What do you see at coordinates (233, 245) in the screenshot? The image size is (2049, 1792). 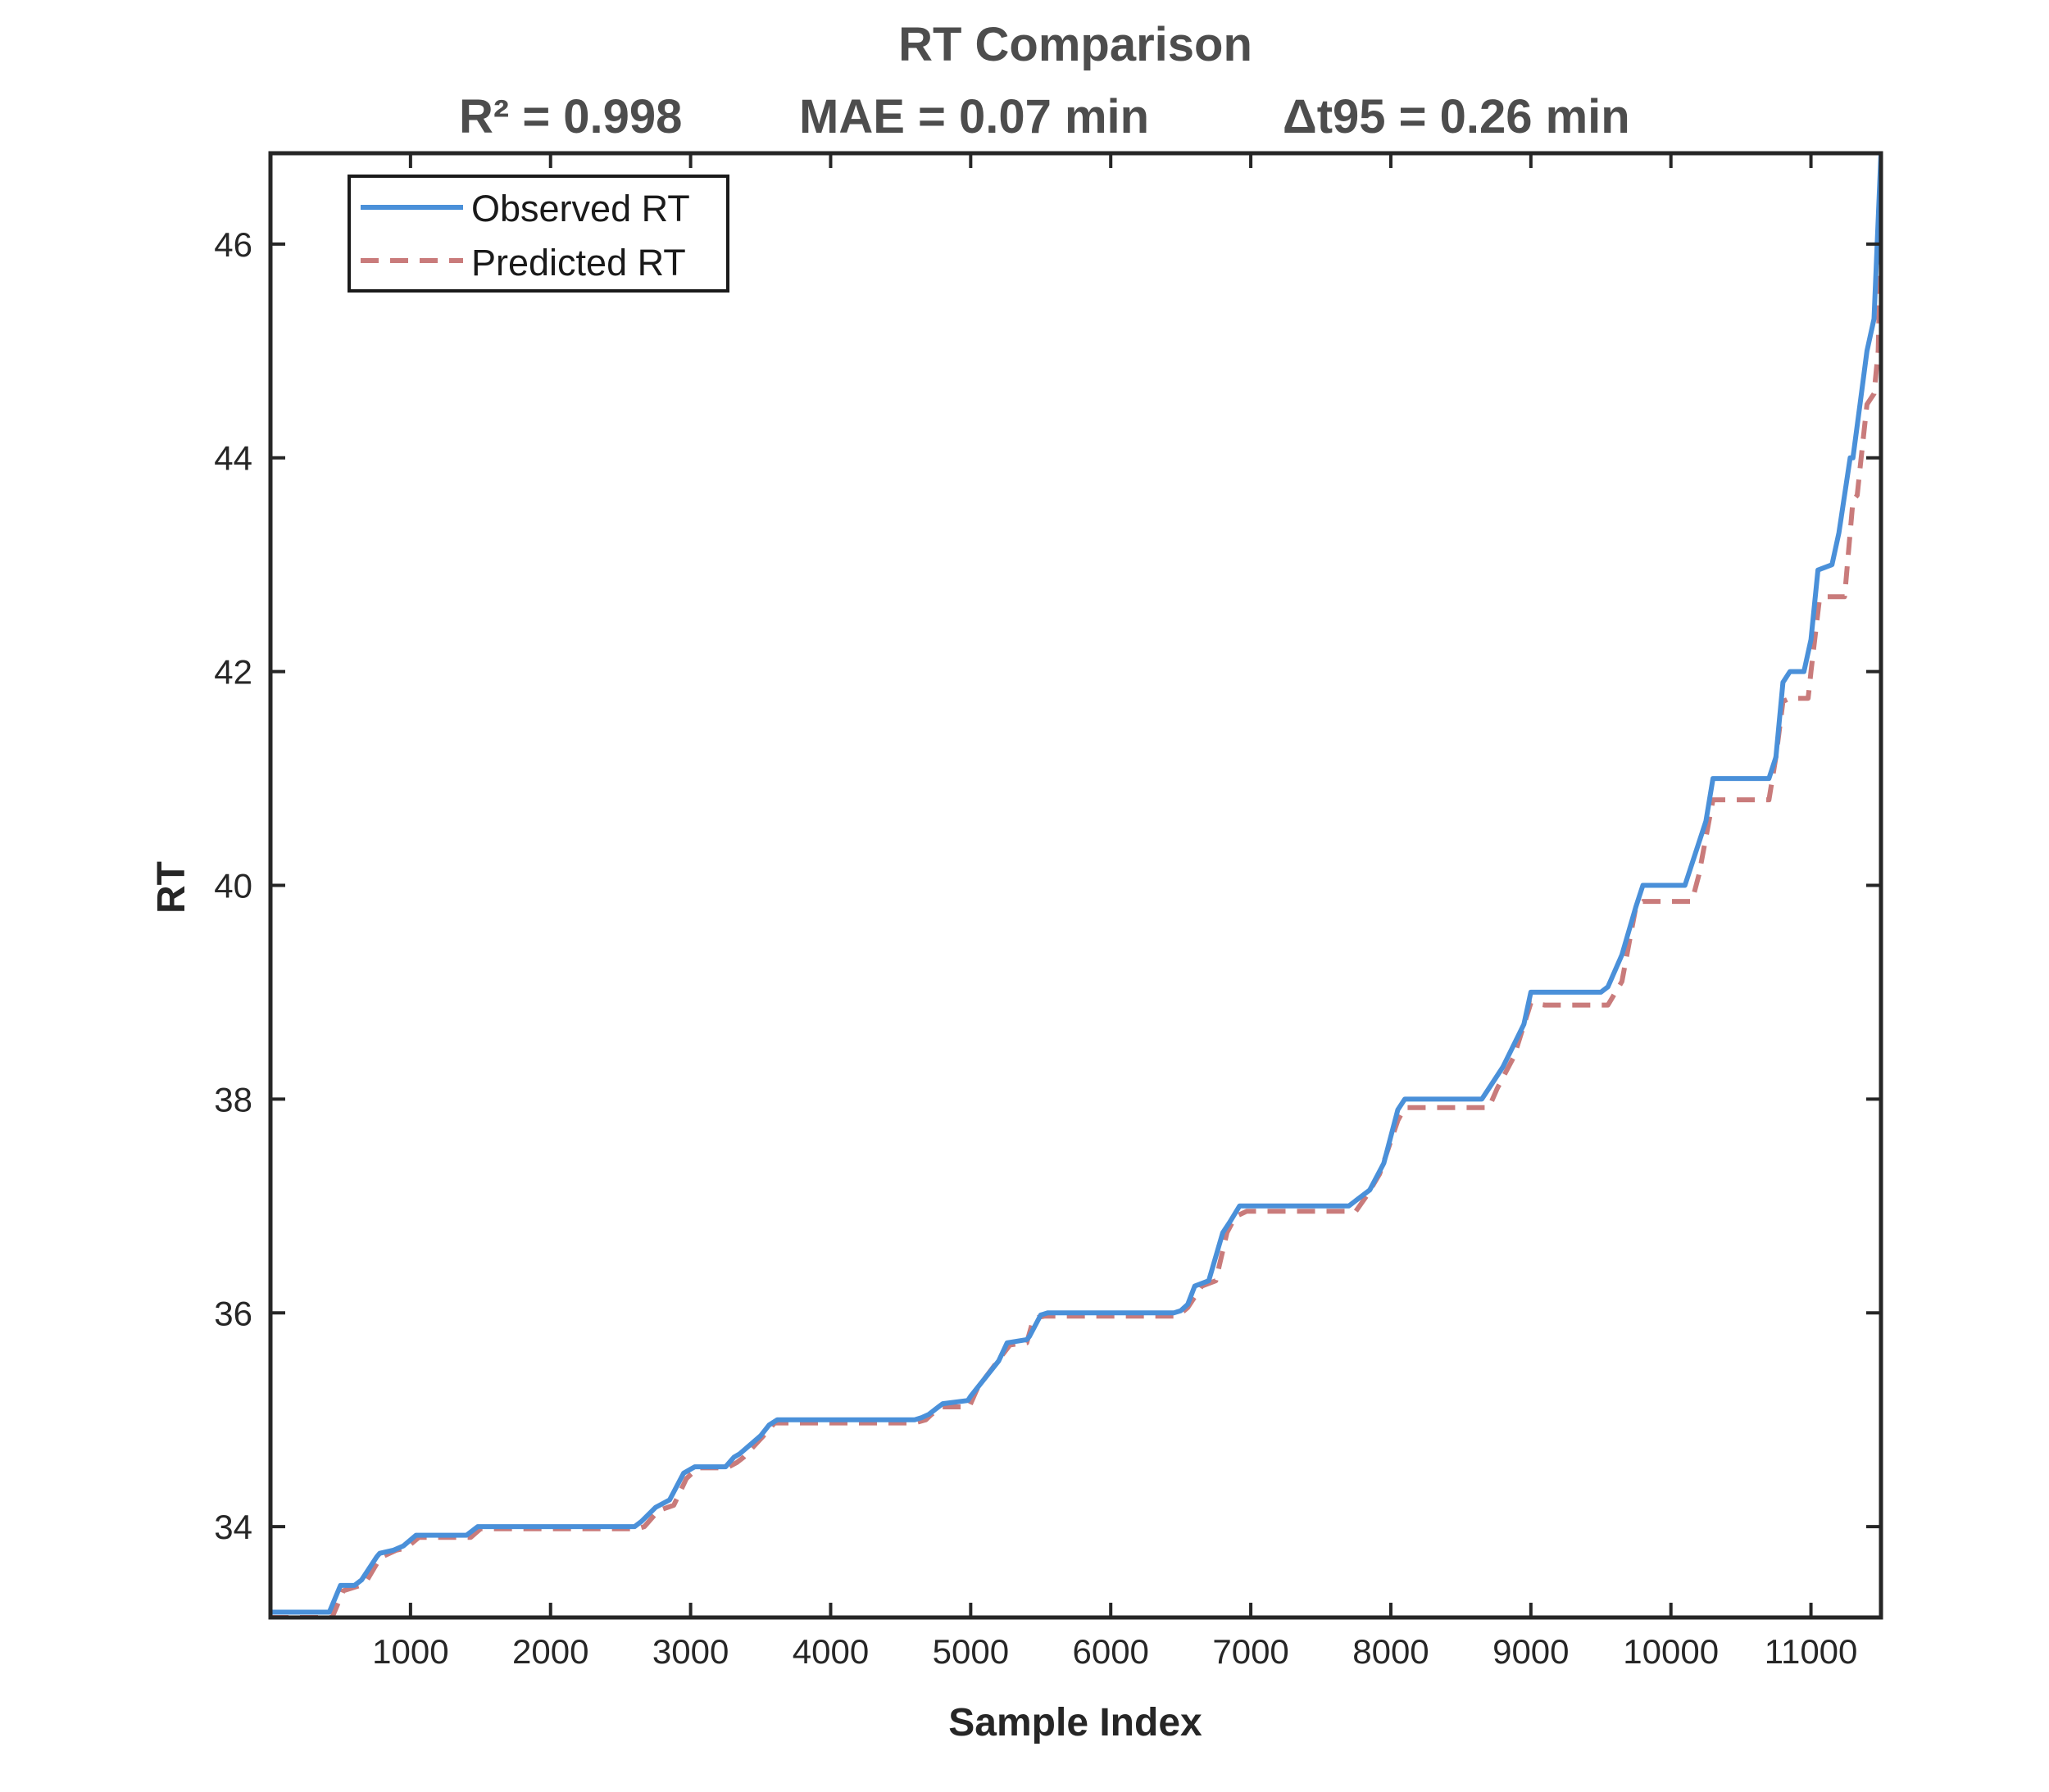 I see `y-tick-label: 46` at bounding box center [233, 245].